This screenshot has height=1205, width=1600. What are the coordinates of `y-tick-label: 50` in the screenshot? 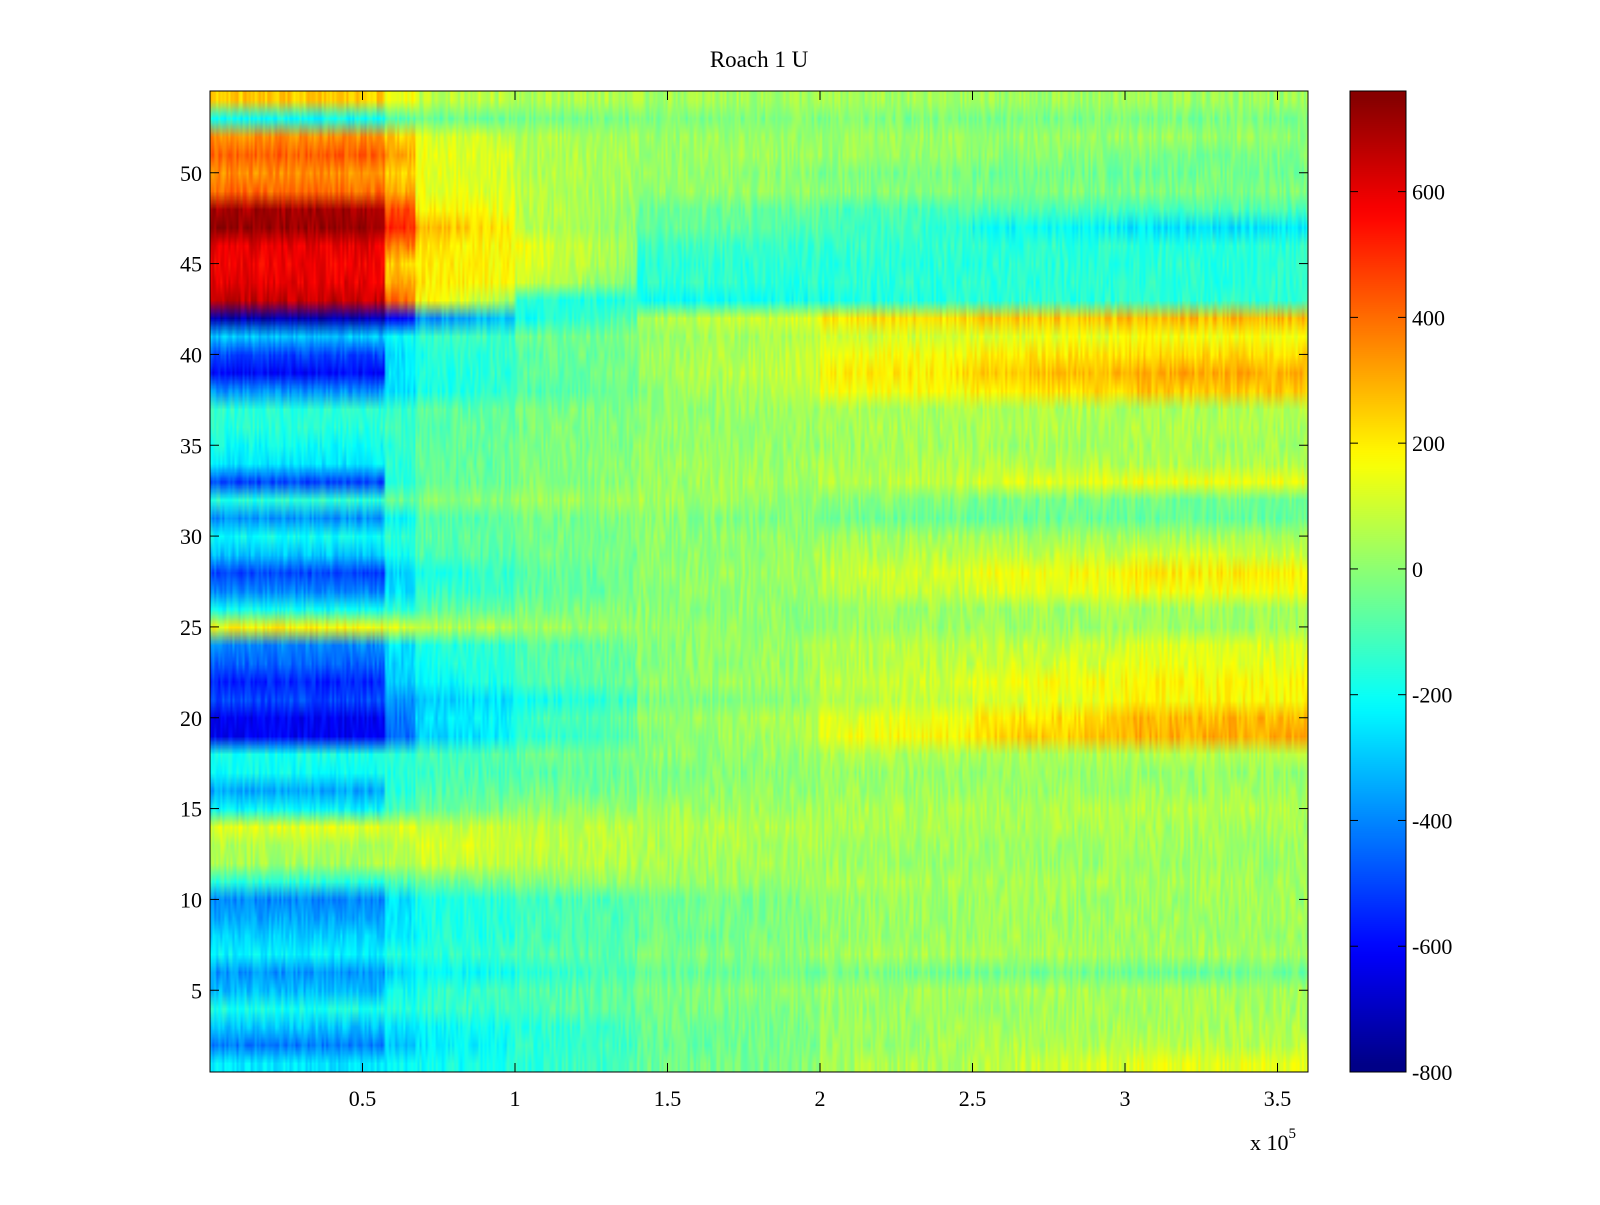 It's located at (191, 173).